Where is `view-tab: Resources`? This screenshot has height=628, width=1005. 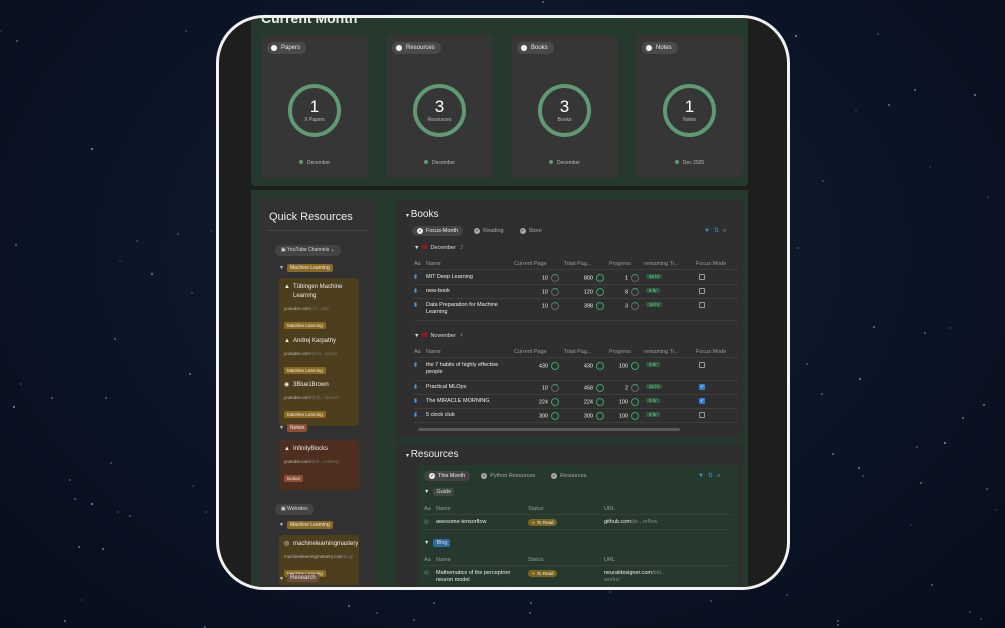 view-tab: Resources is located at coordinates (568, 476).